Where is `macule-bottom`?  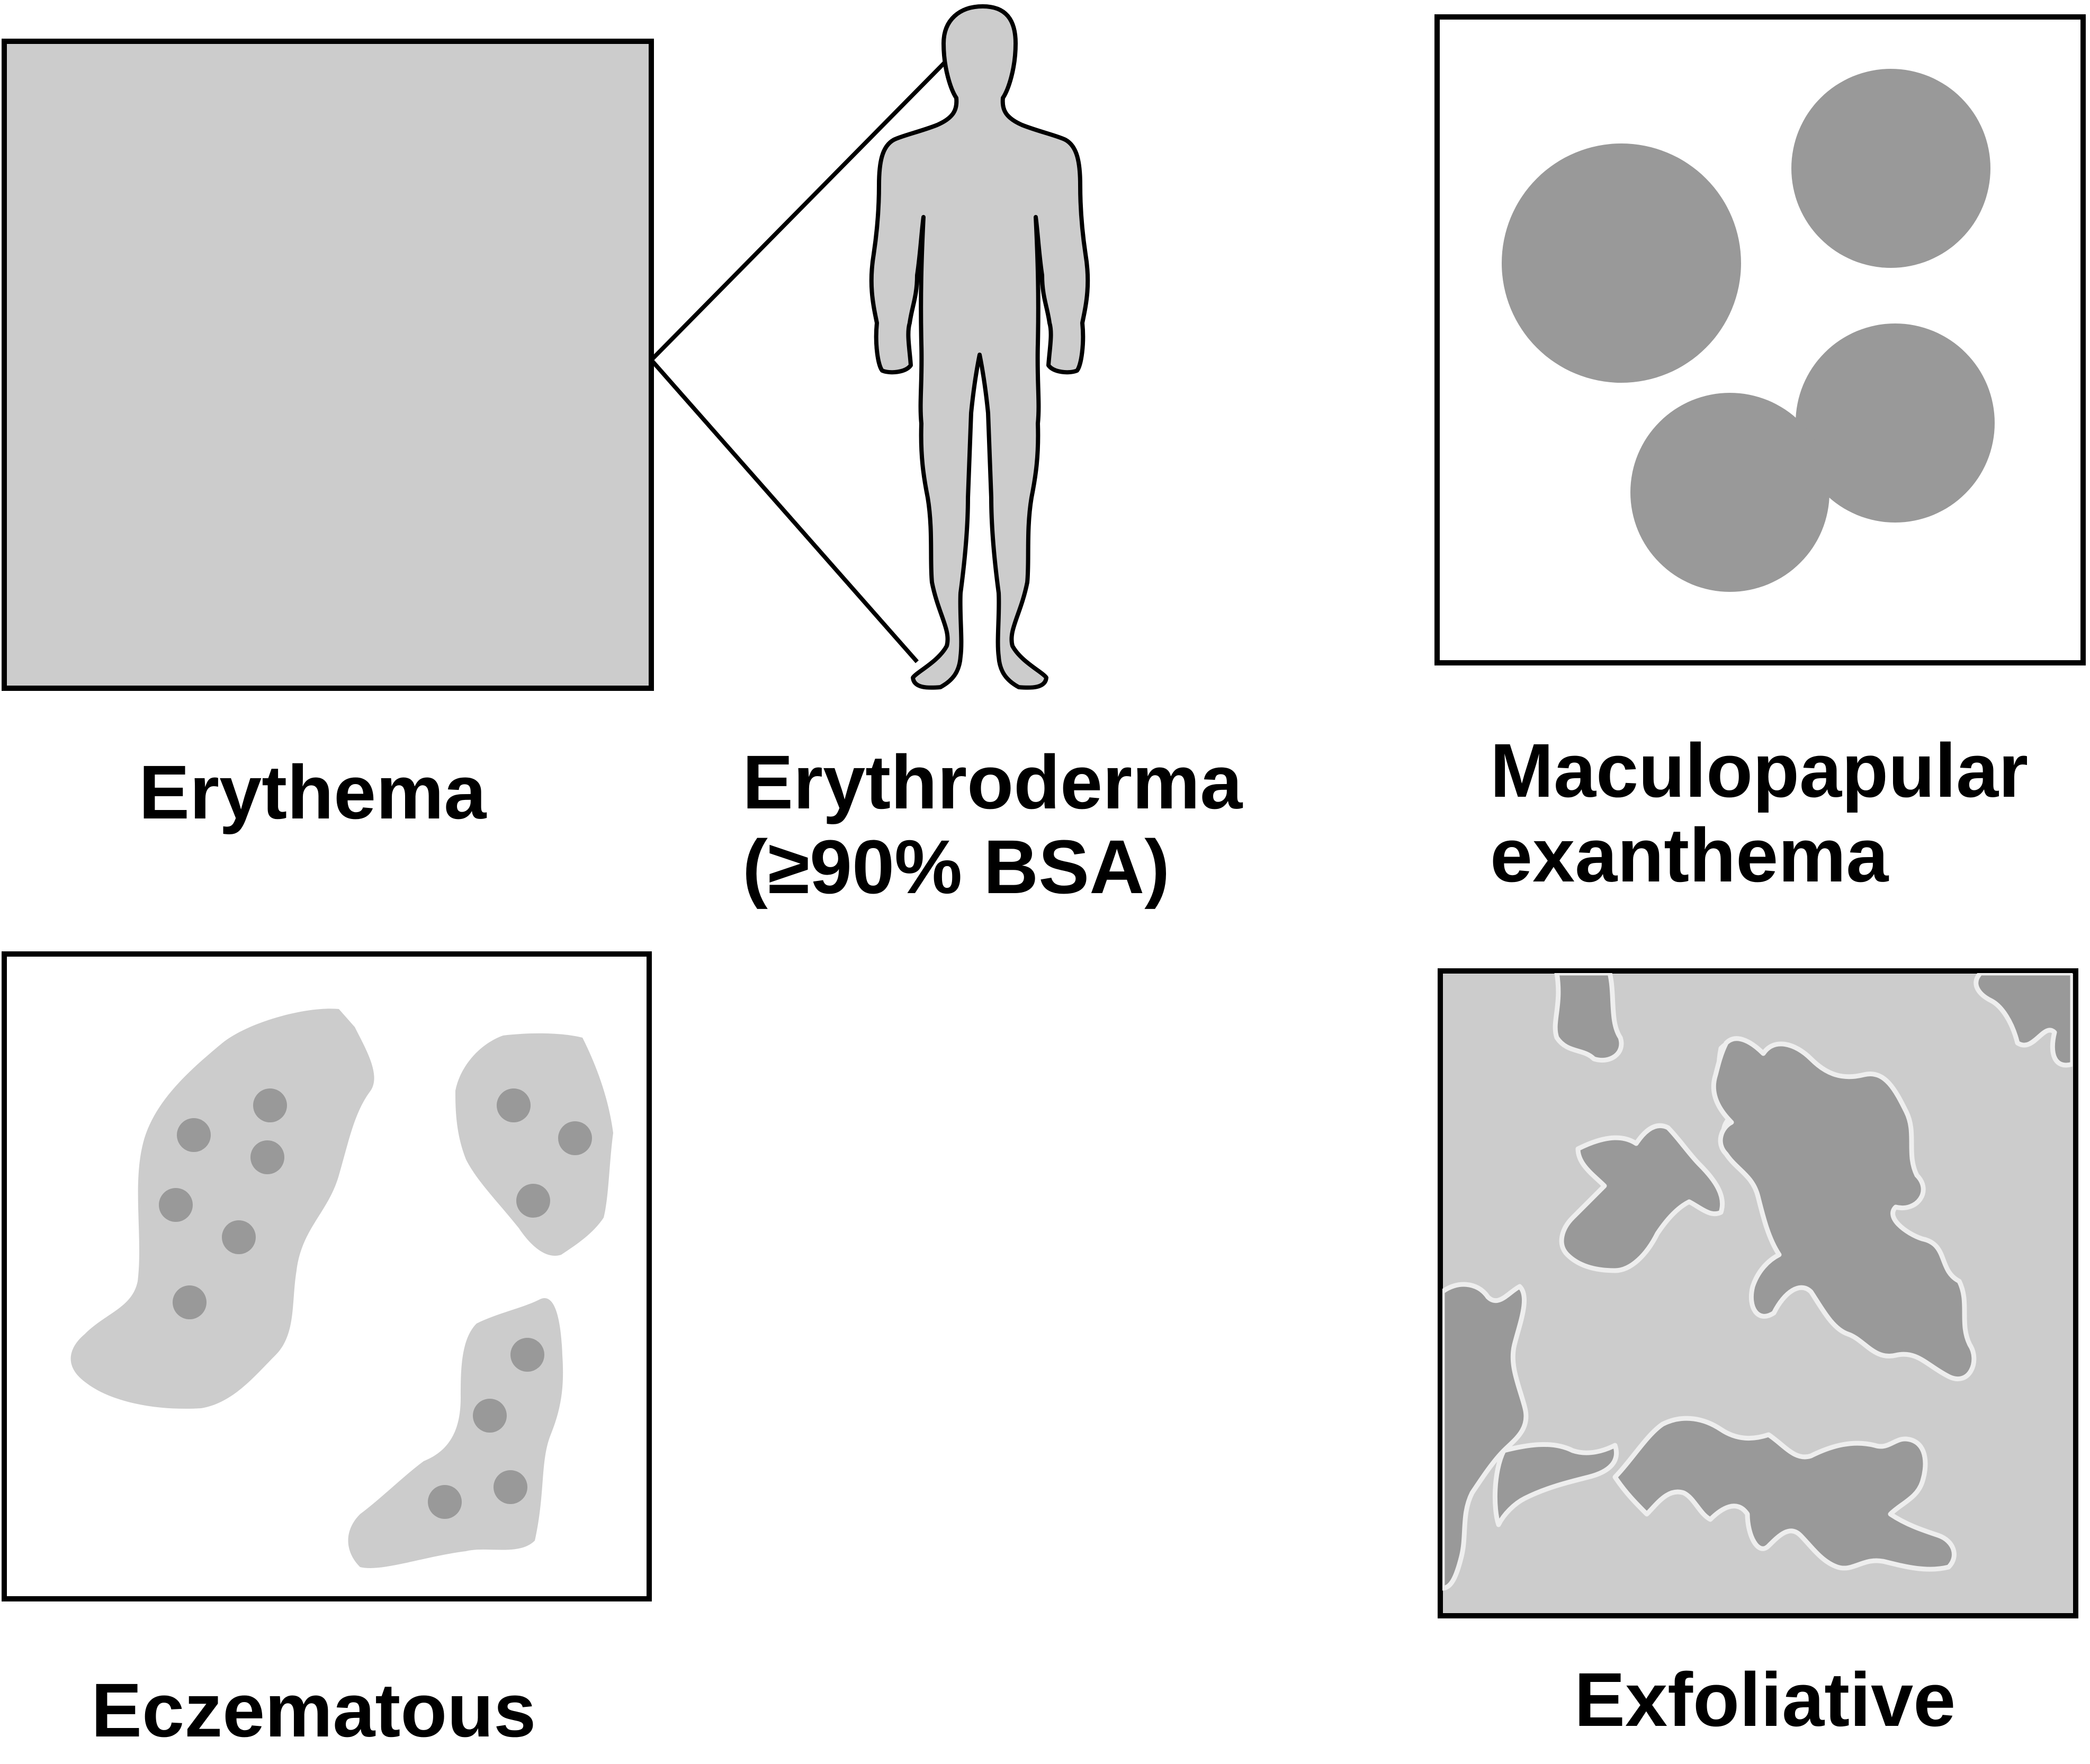 macule-bottom is located at coordinates (1729, 492).